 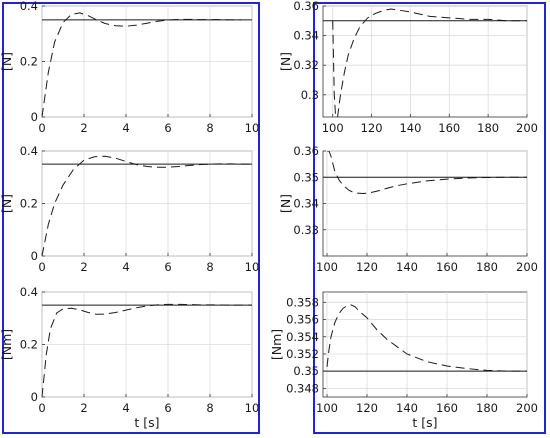 I want to click on panel-left-top: 0 2 4 6 8 10 0 0.2 0.4 [N], so click(x=129, y=67).